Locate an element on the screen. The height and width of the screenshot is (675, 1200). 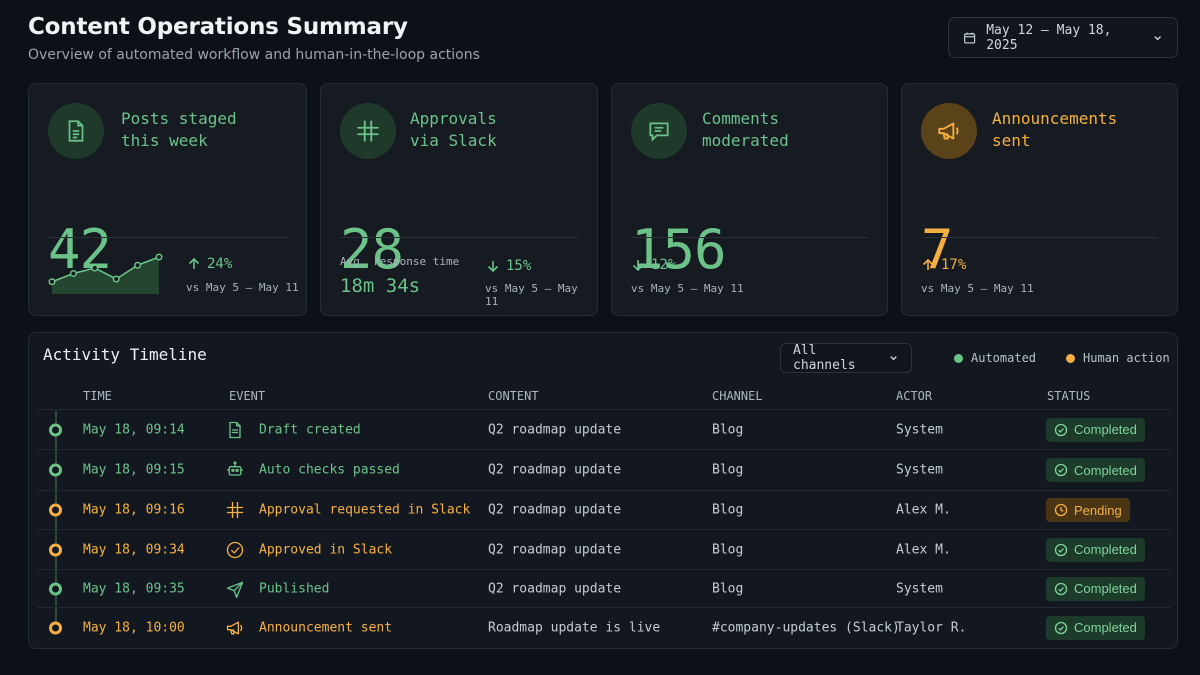
table-header: TIME EVENT CONTENT CHANNEL ACTOR STATUS is located at coordinates (603, 399).